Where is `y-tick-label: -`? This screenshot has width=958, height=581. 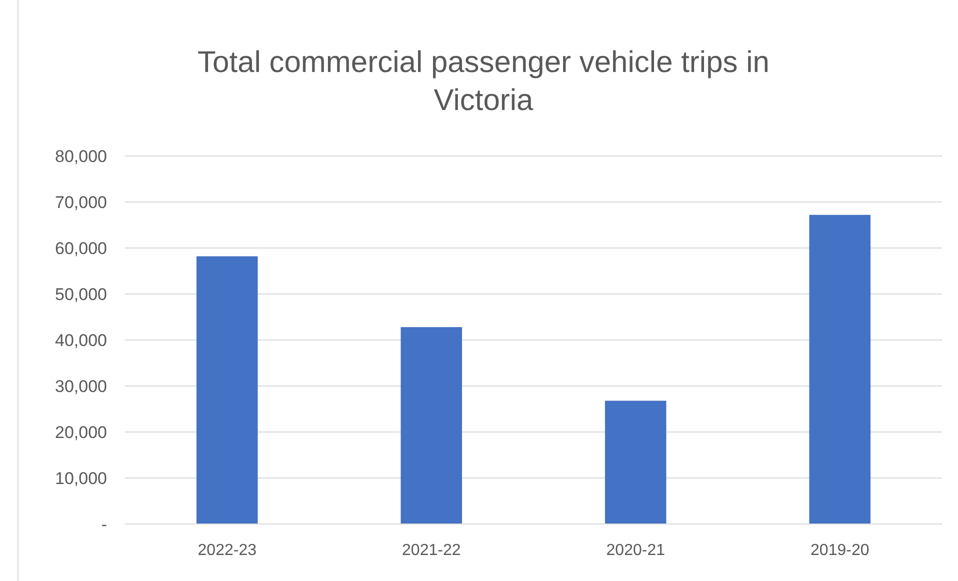
y-tick-label: - is located at coordinates (104, 524).